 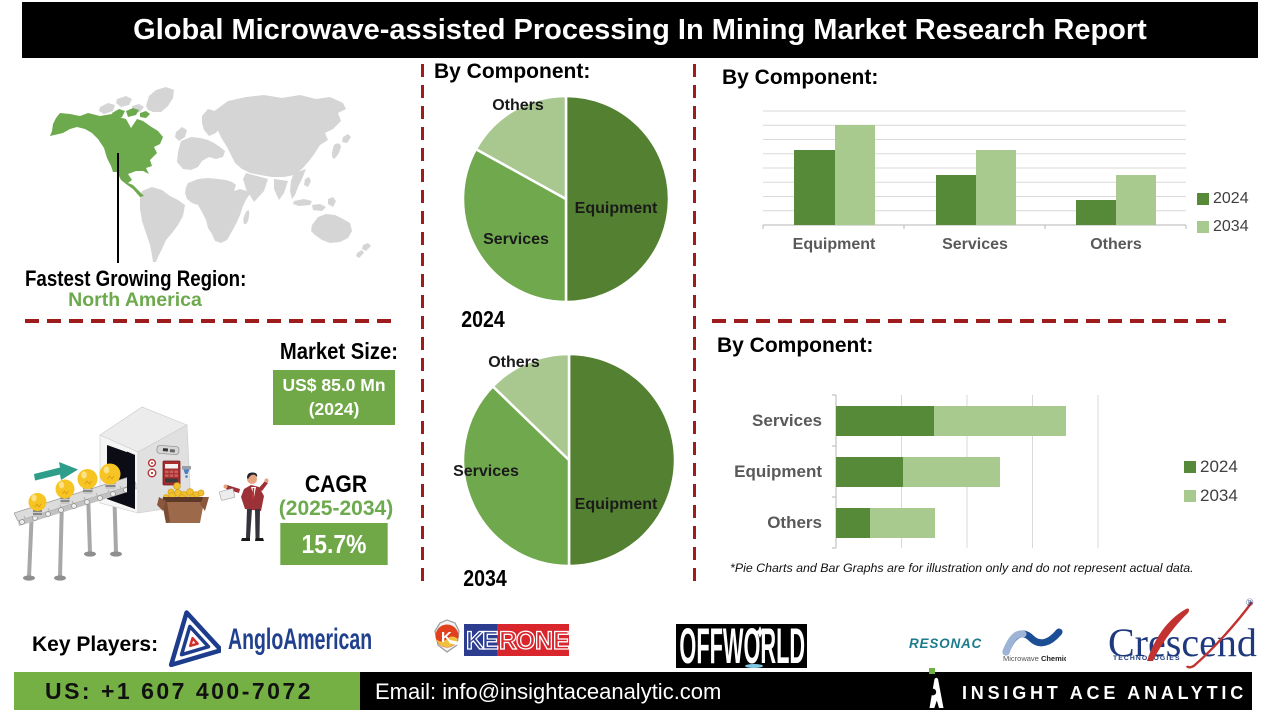 What do you see at coordinates (525, 641) in the screenshot?
I see `svg-text: O` at bounding box center [525, 641].